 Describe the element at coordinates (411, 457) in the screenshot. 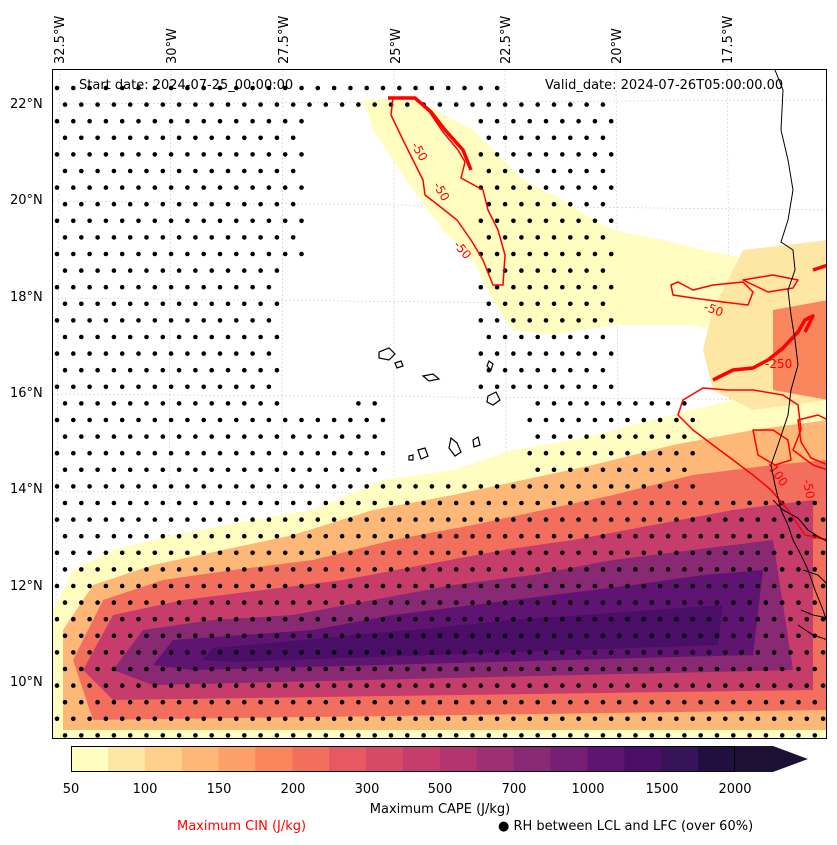

I see `island-brava` at that location.